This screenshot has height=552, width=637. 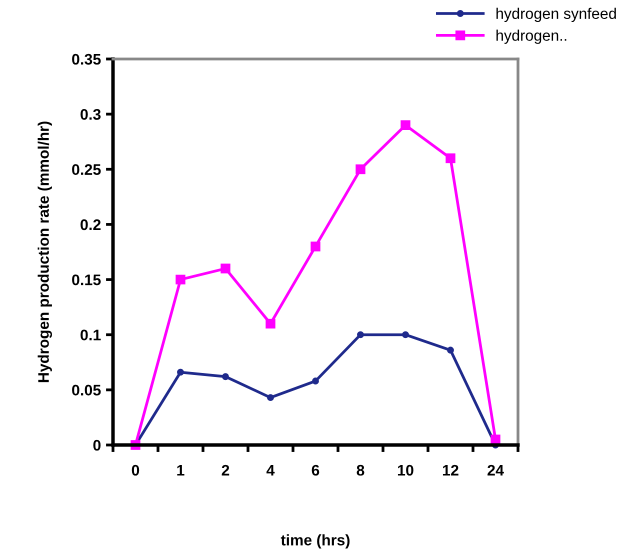 I want to click on x-tick-label: 8, so click(x=360, y=470).